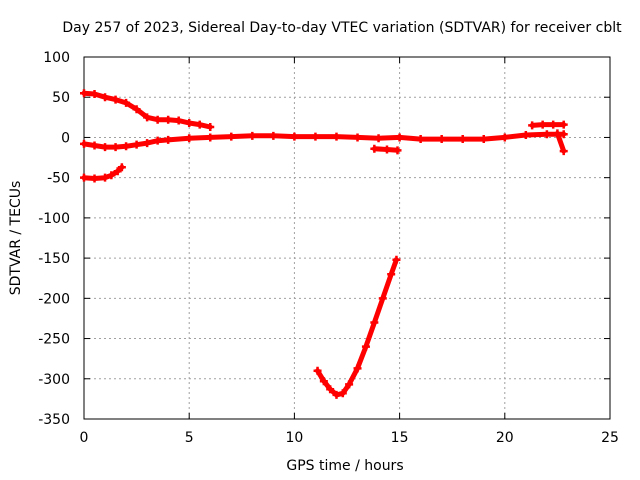 Image resolution: width=640 pixels, height=480 pixels. Describe the element at coordinates (54, 299) in the screenshot. I see `y-tick-label: -200` at that location.